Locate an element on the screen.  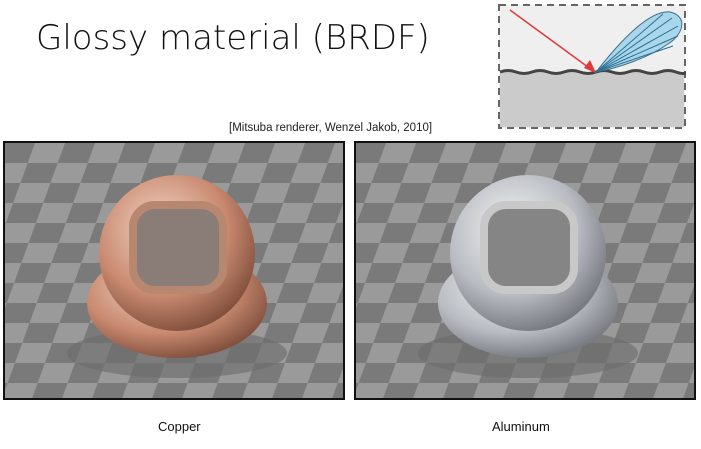
aluminum-caption: Aluminum is located at coordinates (521, 426).